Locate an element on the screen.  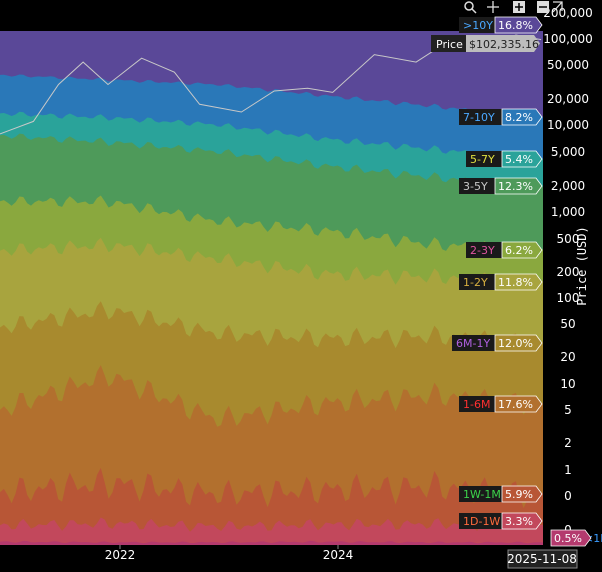
band-label: 2-3Y 6.2% is located at coordinates (504, 250).